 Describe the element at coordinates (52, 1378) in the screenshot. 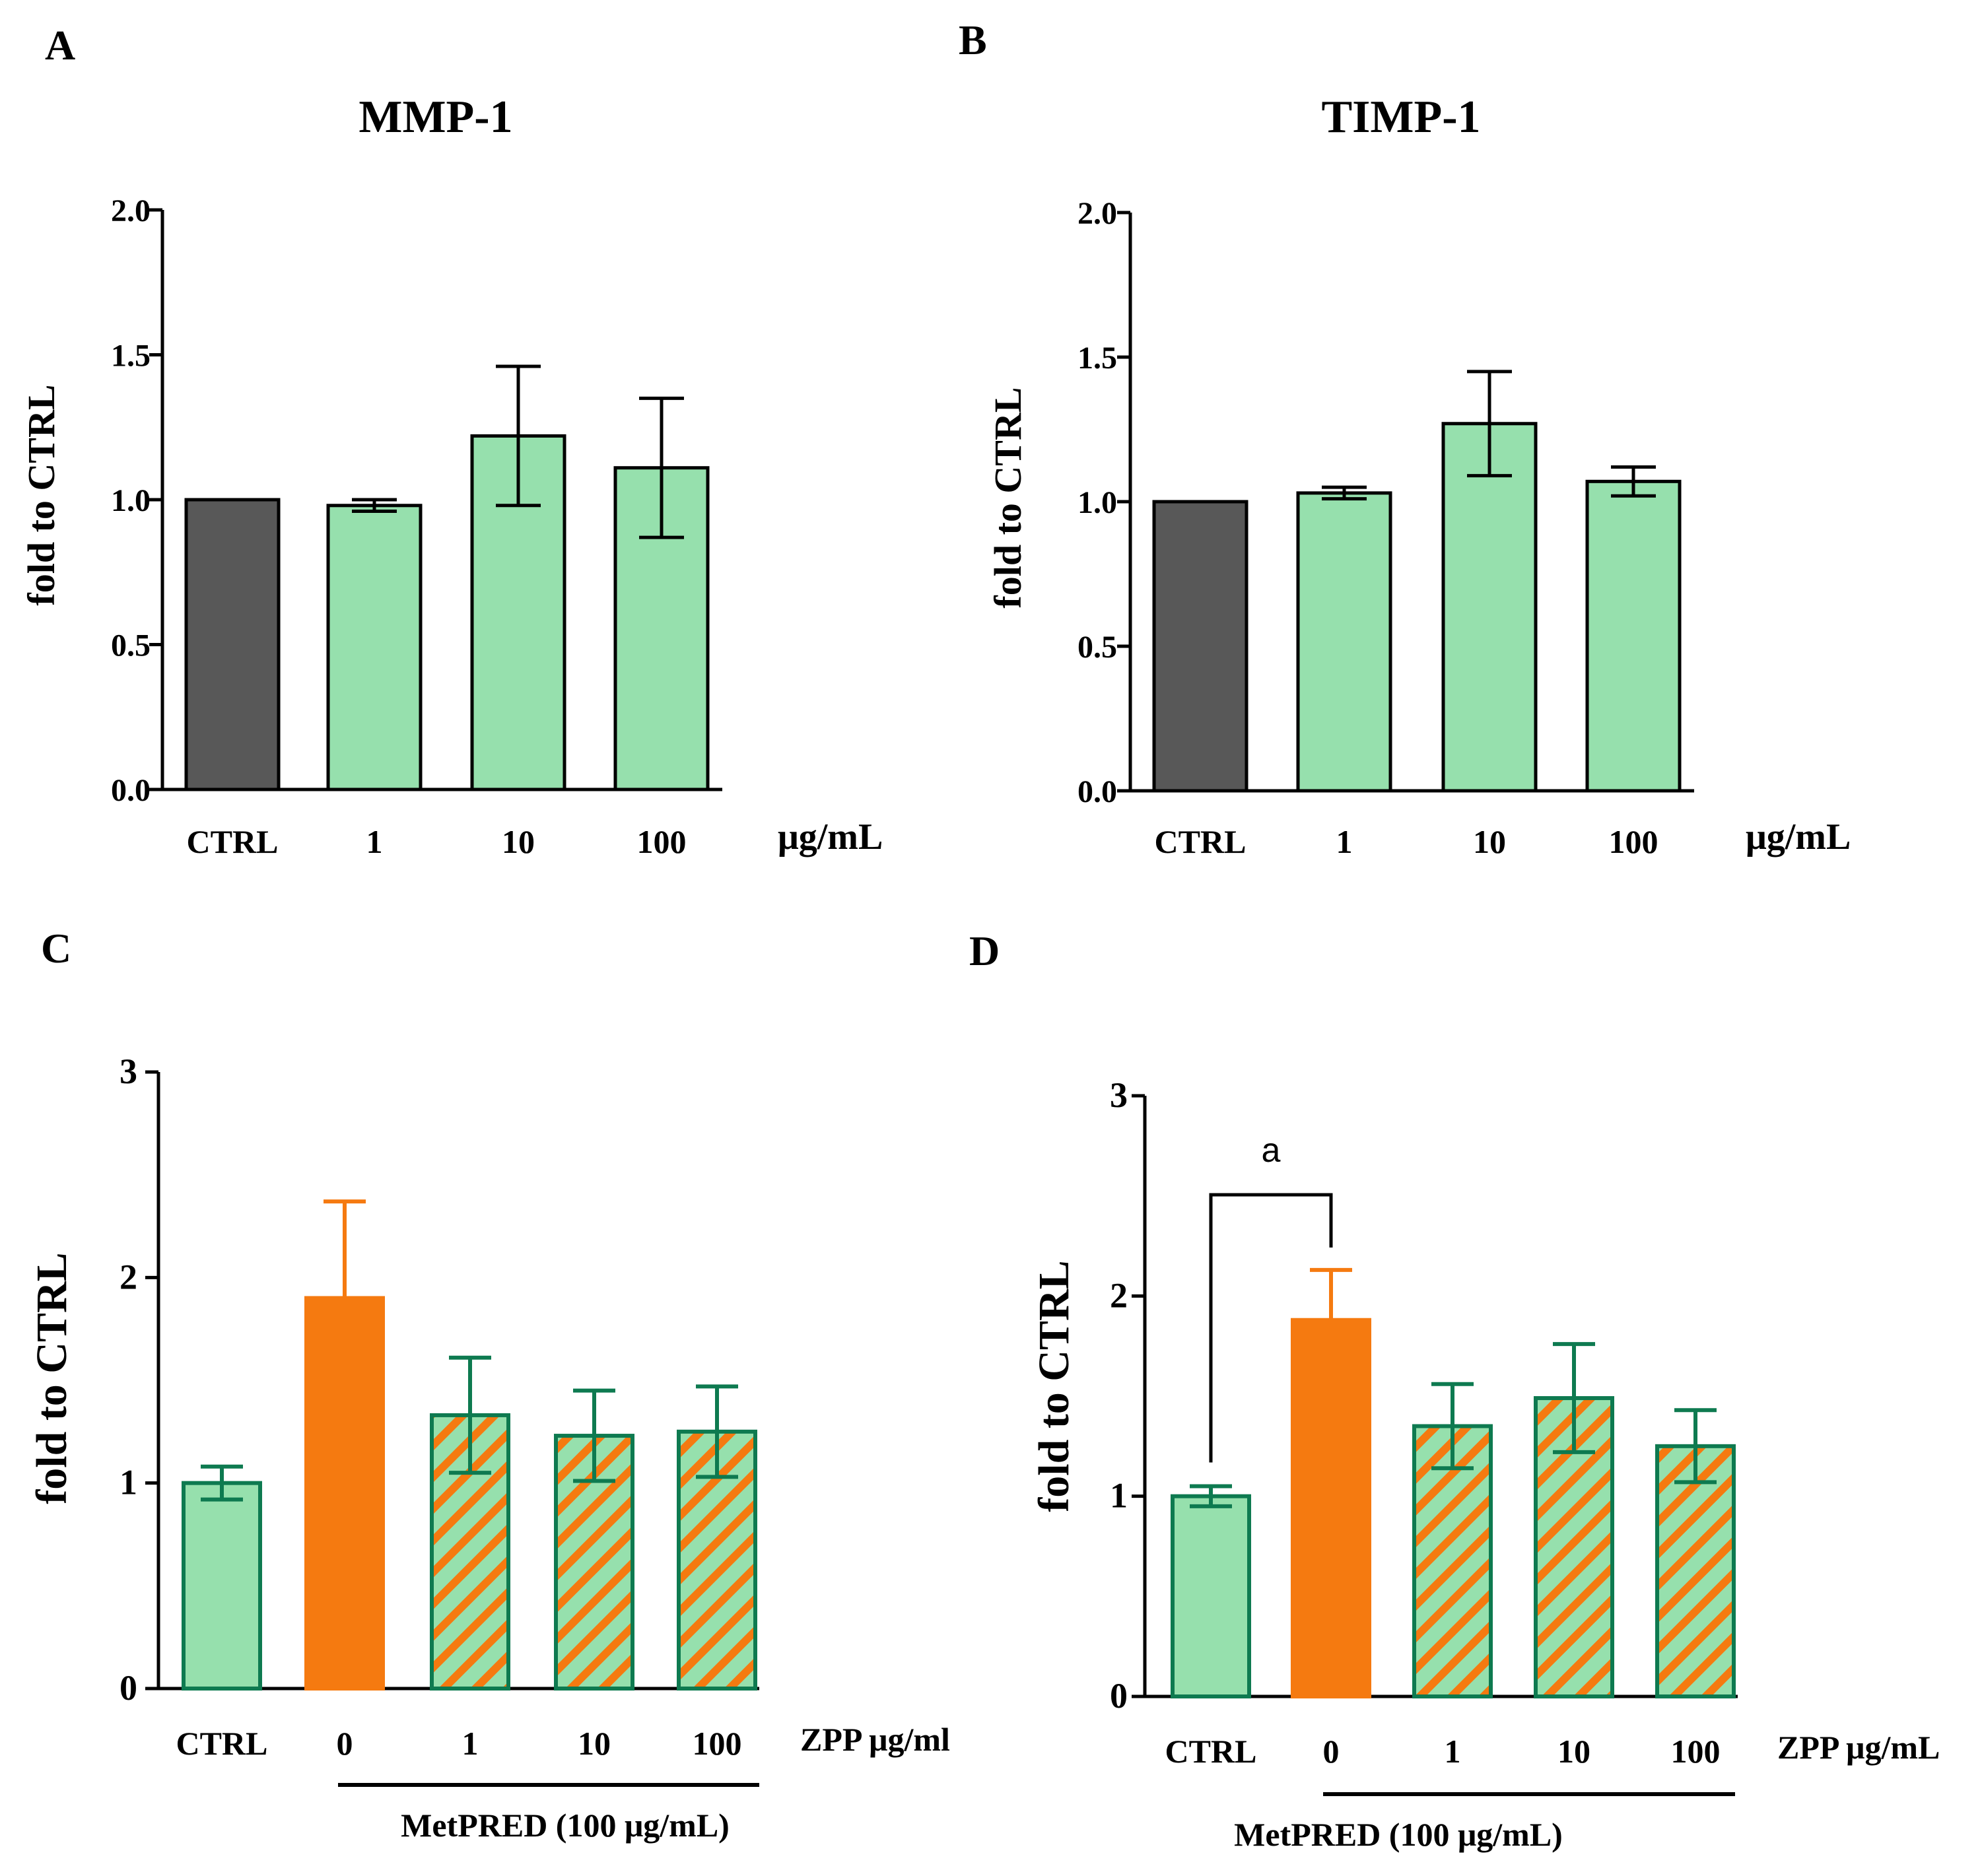

I see `panel-c-y-axis-label: fold to CTRL` at that location.